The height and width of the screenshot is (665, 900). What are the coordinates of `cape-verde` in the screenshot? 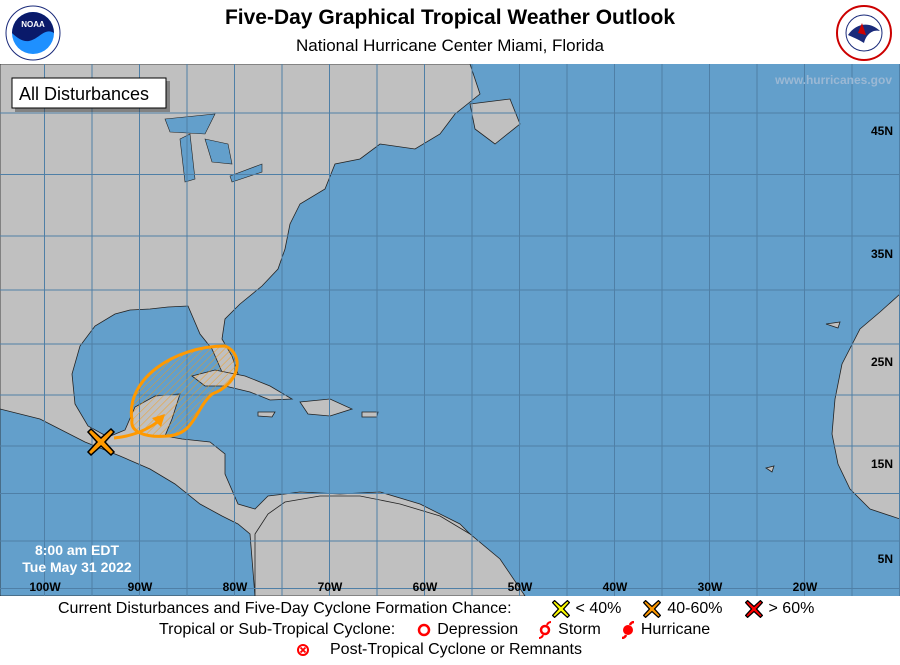 It's located at (770, 469).